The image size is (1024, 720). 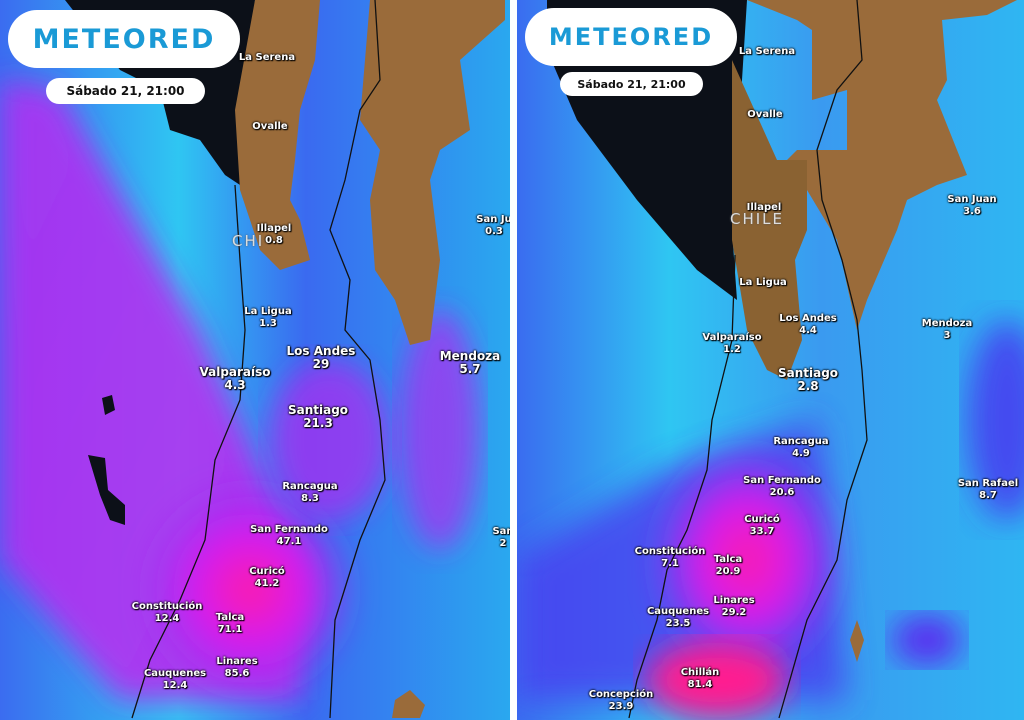 What do you see at coordinates (732, 349) in the screenshot?
I see `precipitation-value: 1.2` at bounding box center [732, 349].